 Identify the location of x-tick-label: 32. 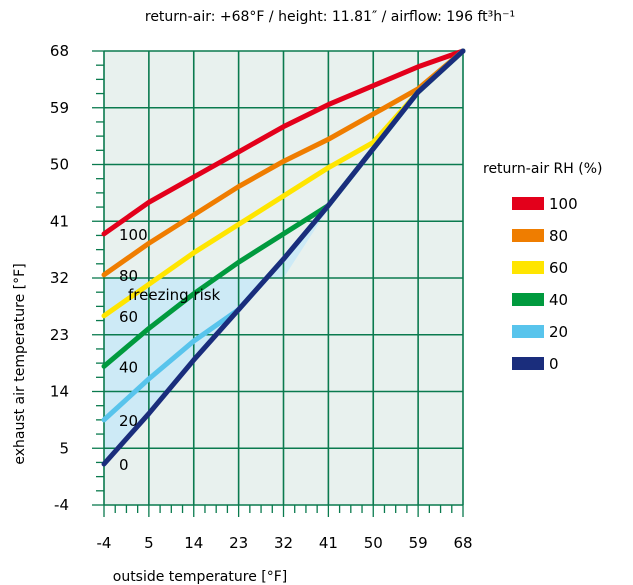
(283, 543).